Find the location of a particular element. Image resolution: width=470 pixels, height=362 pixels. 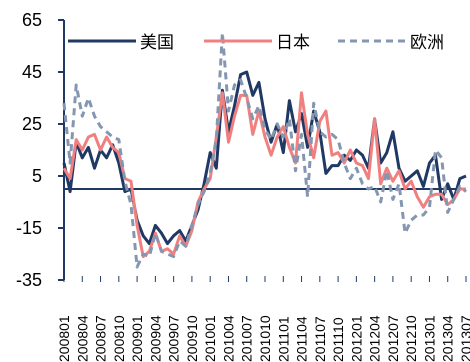

x-tick-label: 200910 is located at coordinates (192, 338).